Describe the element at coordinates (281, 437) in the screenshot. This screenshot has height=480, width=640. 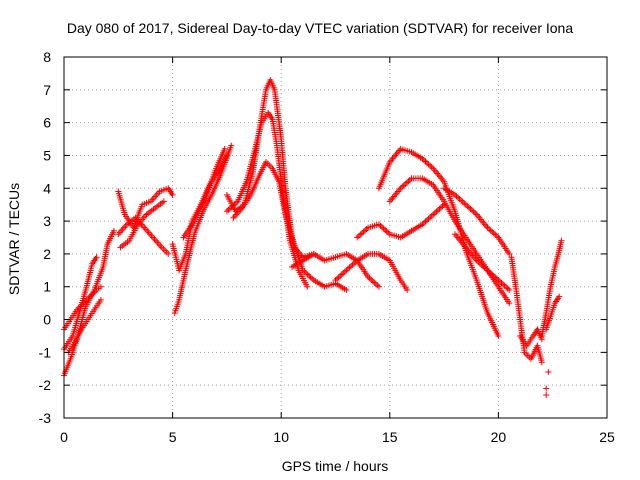
I see `x-tick-label: 10` at that location.